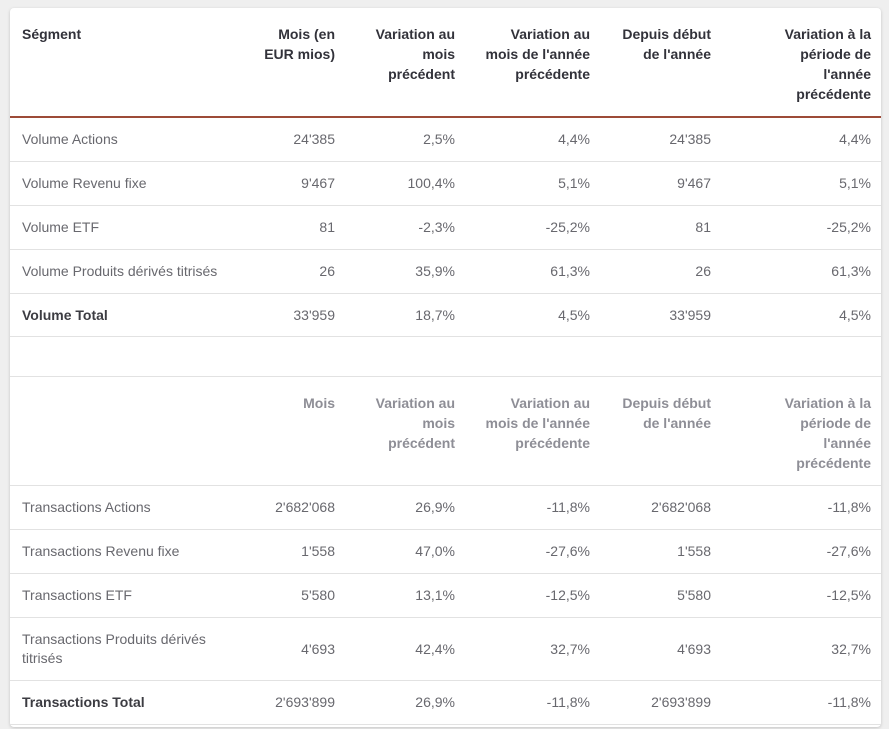  Describe the element at coordinates (319, 403) in the screenshot. I see `column-header-label: Mois` at that location.